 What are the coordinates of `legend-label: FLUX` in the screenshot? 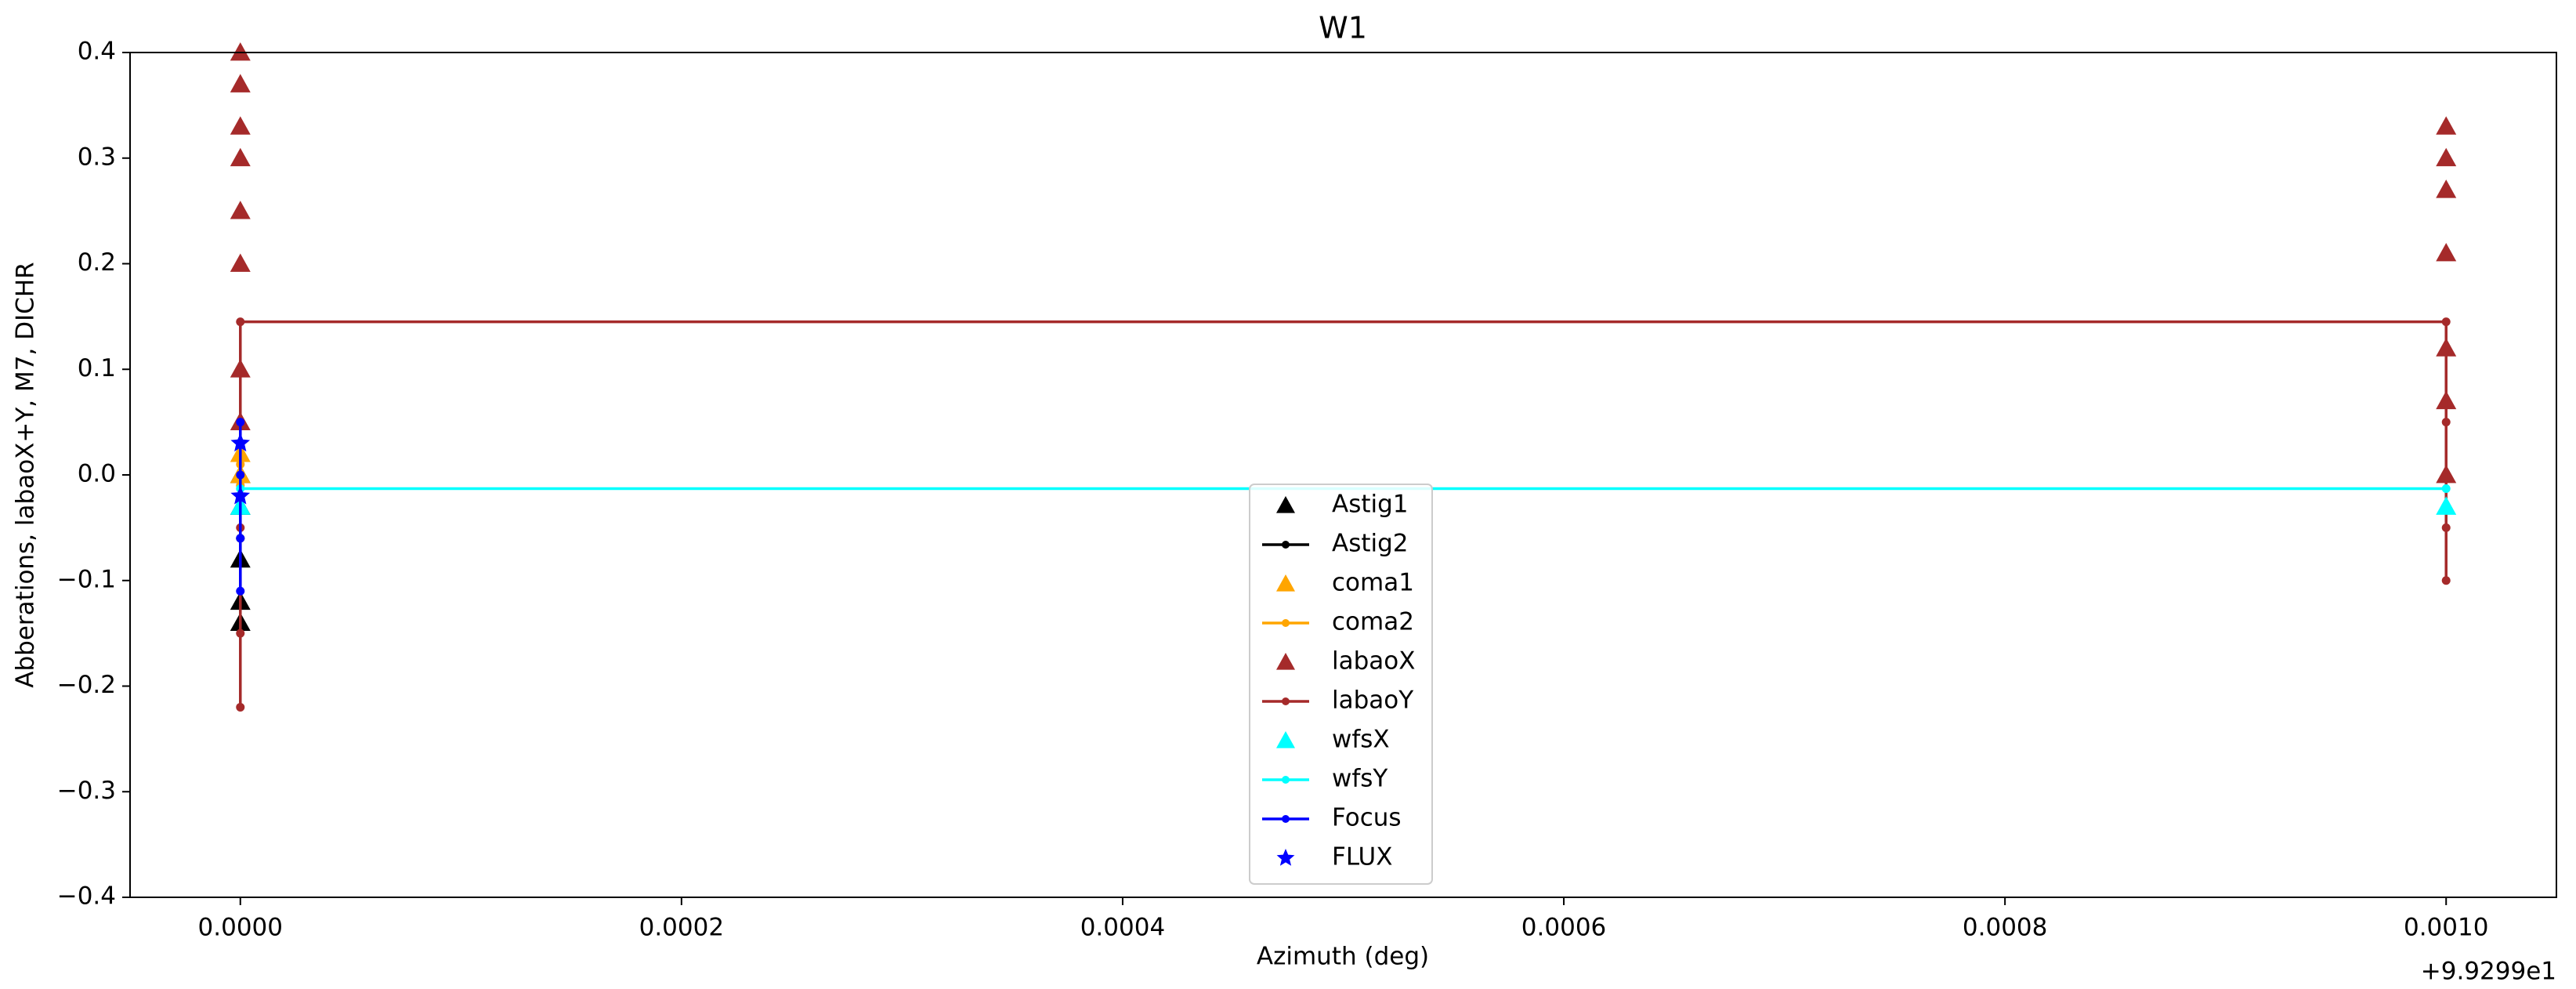 It's located at (1362, 857).